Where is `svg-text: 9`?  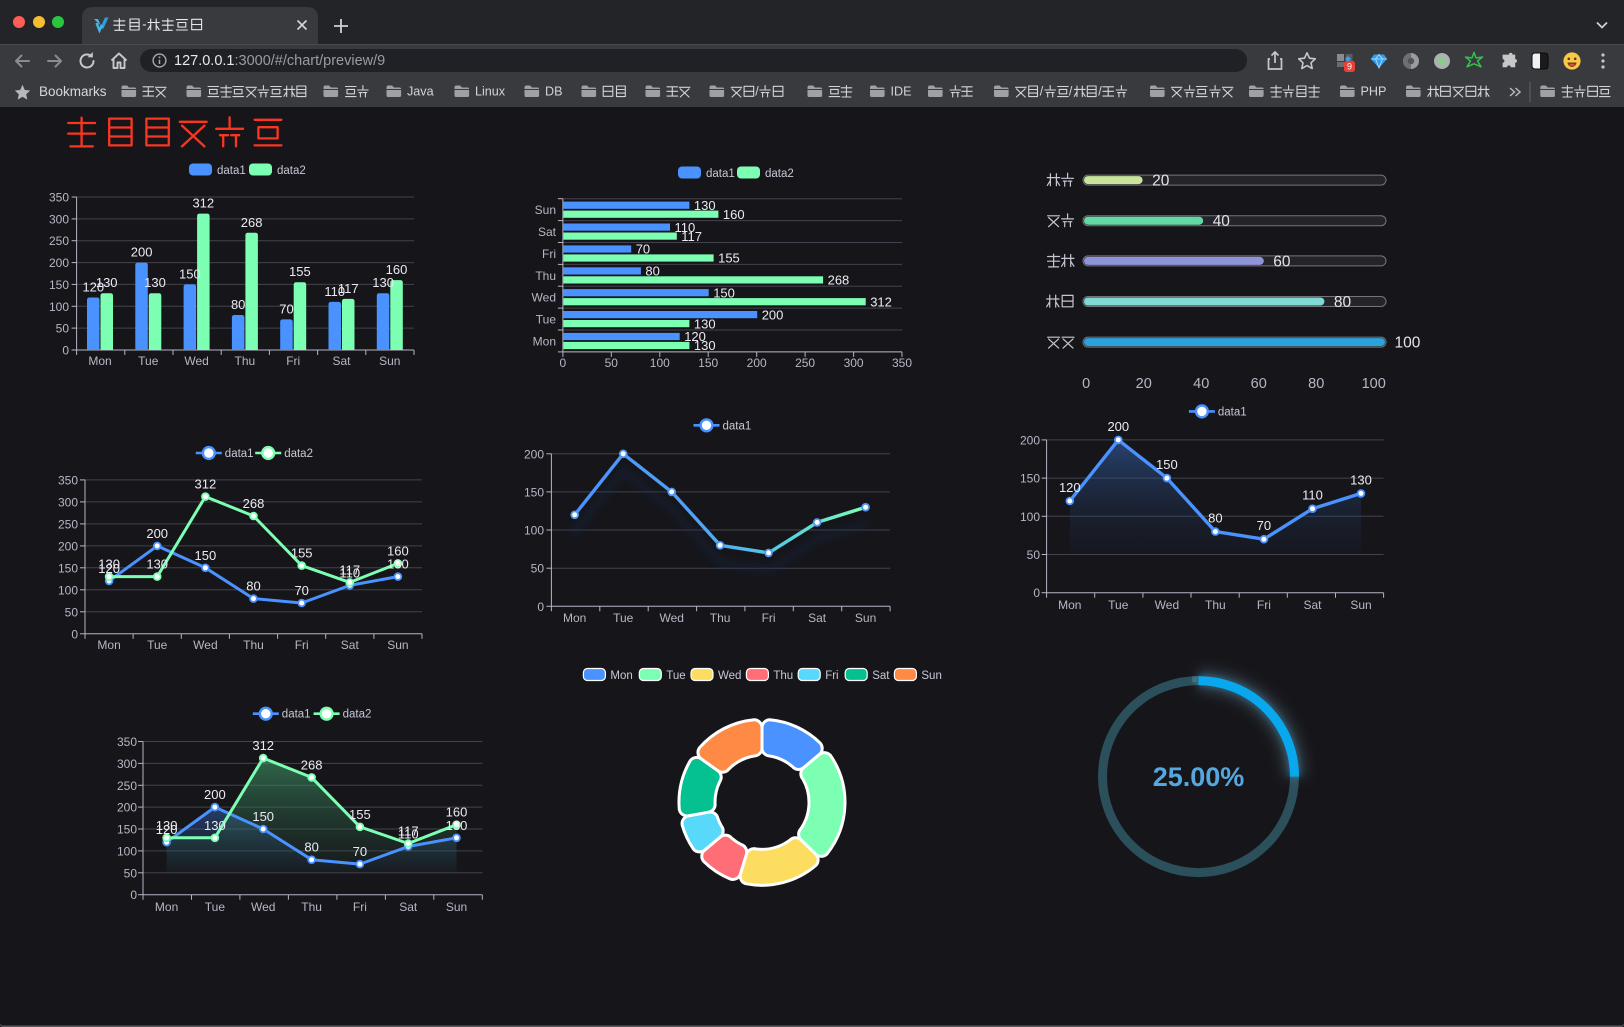
svg-text: 9 is located at coordinates (1349, 67).